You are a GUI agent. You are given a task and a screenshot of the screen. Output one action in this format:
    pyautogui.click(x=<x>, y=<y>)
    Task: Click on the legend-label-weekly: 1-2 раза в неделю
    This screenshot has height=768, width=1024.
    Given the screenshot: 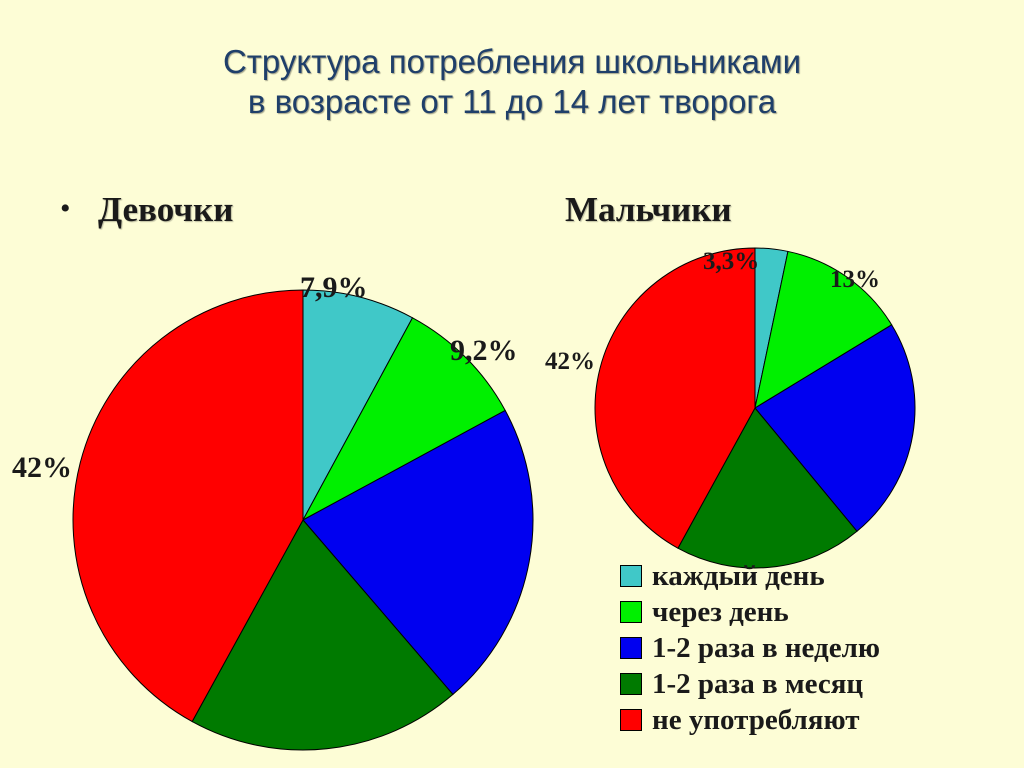 What is the action you would take?
    pyautogui.click(x=766, y=647)
    